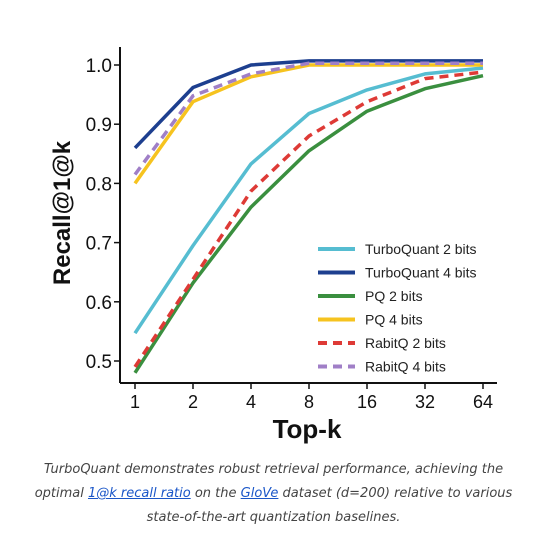 The height and width of the screenshot is (555, 547). Describe the element at coordinates (103, 214) in the screenshot. I see `y-tick-labels: 0.5 0.6 0.7 0.8 0.9 1.0` at that location.